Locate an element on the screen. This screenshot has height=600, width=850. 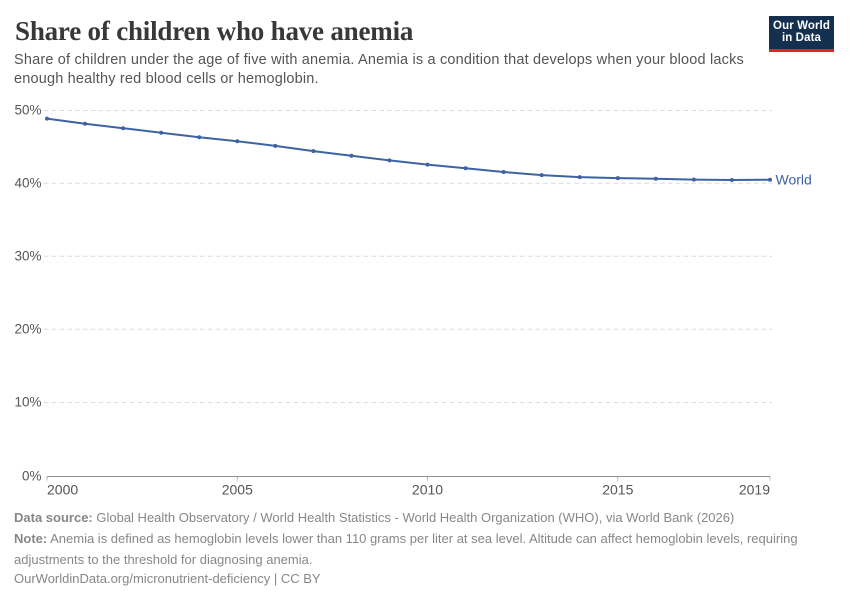
svg-text: 2000 is located at coordinates (62, 490).